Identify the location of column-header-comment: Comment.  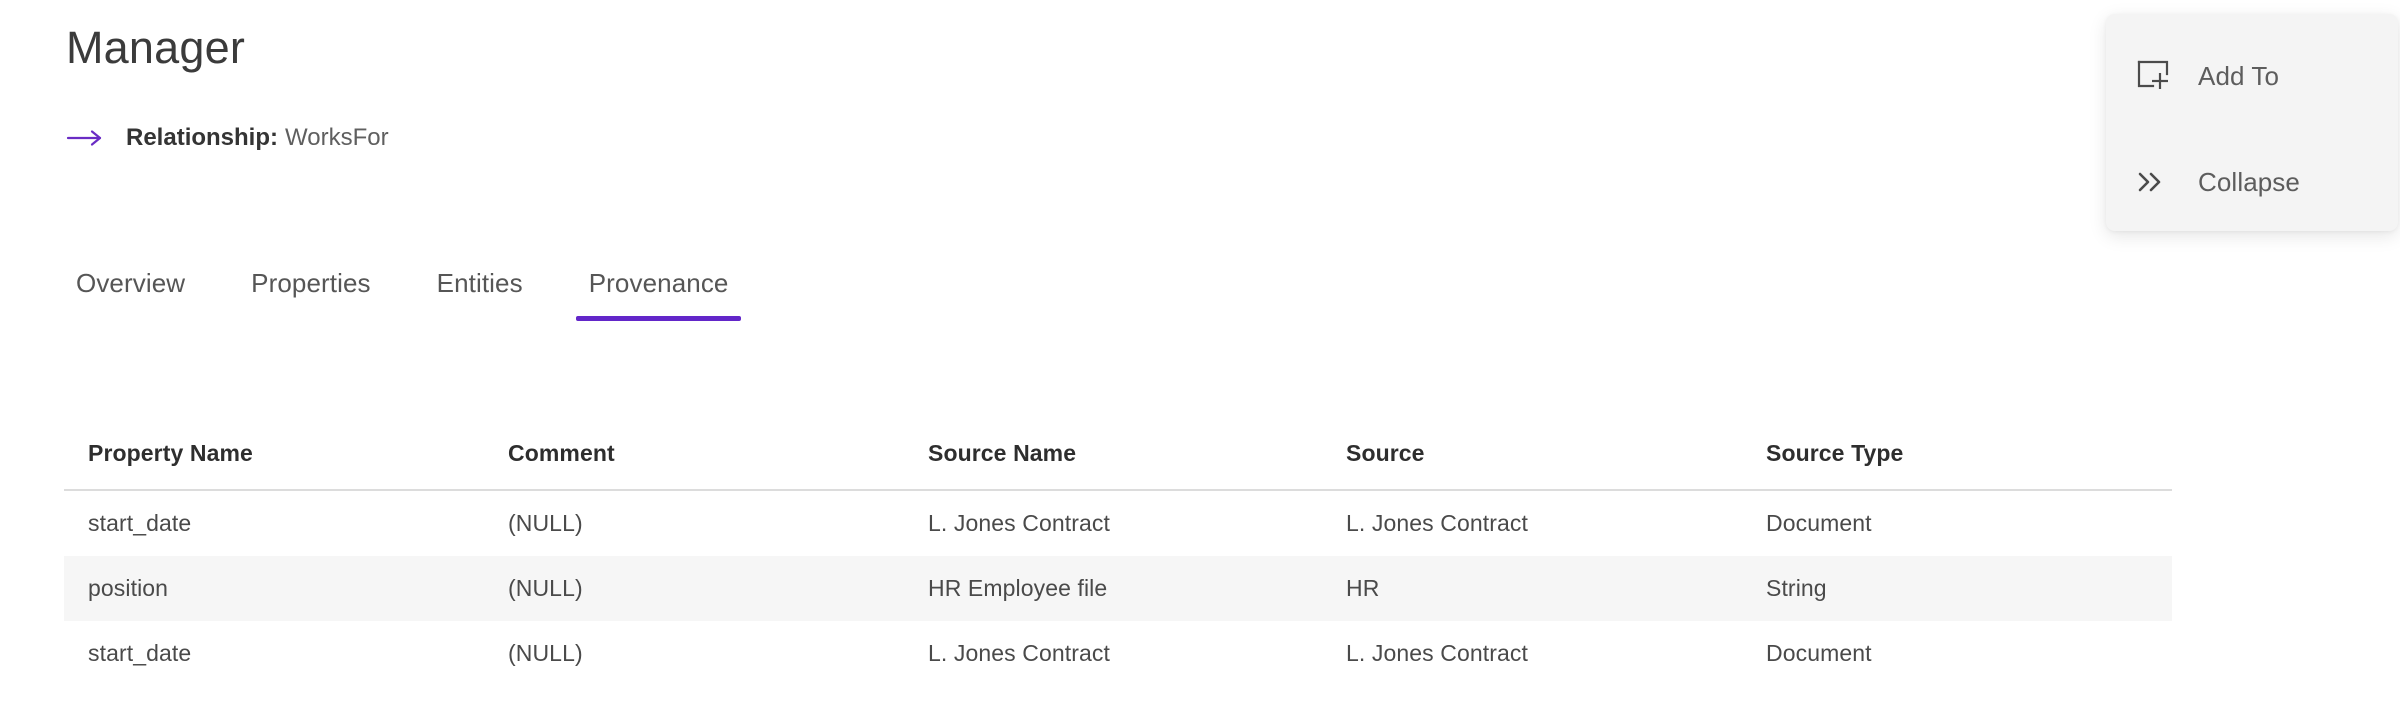
(694, 465).